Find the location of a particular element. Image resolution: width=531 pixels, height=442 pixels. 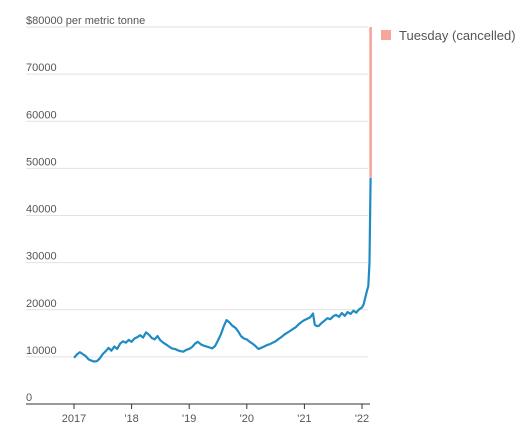

x-tick-label: '19 is located at coordinates (189, 419).